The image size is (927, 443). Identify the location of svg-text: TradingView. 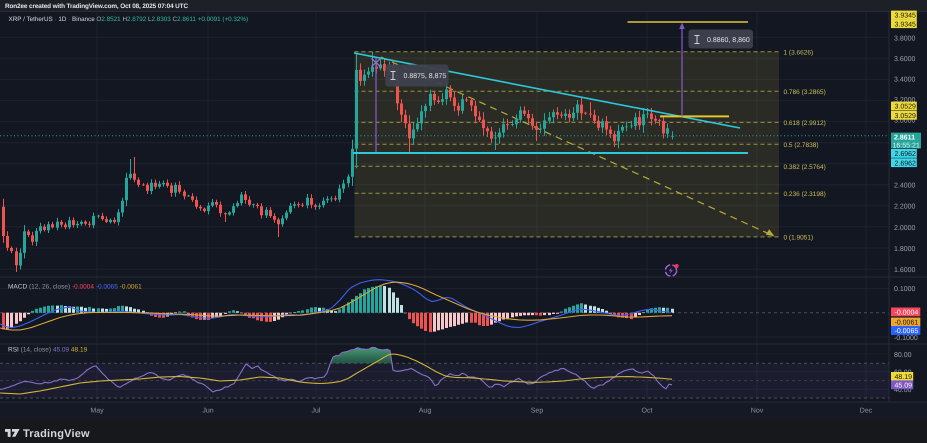
(56, 434).